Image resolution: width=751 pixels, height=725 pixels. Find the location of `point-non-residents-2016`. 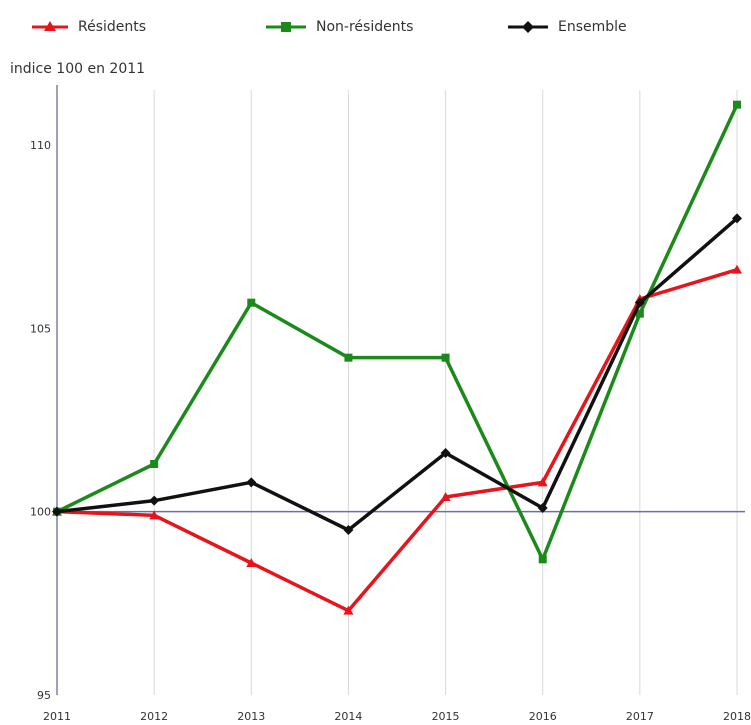

point-non-residents-2016 is located at coordinates (542, 559).